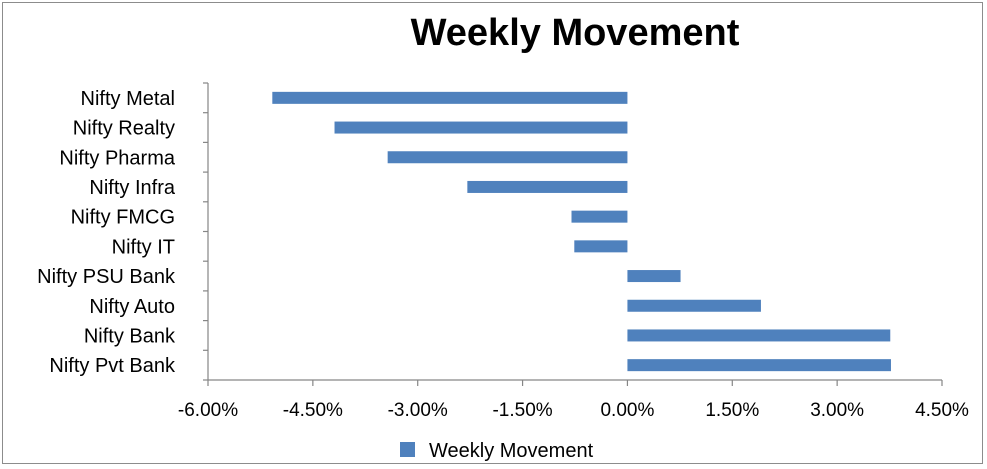 The image size is (987, 469). Describe the element at coordinates (132, 307) in the screenshot. I see `category-label: Nifty Auto` at that location.